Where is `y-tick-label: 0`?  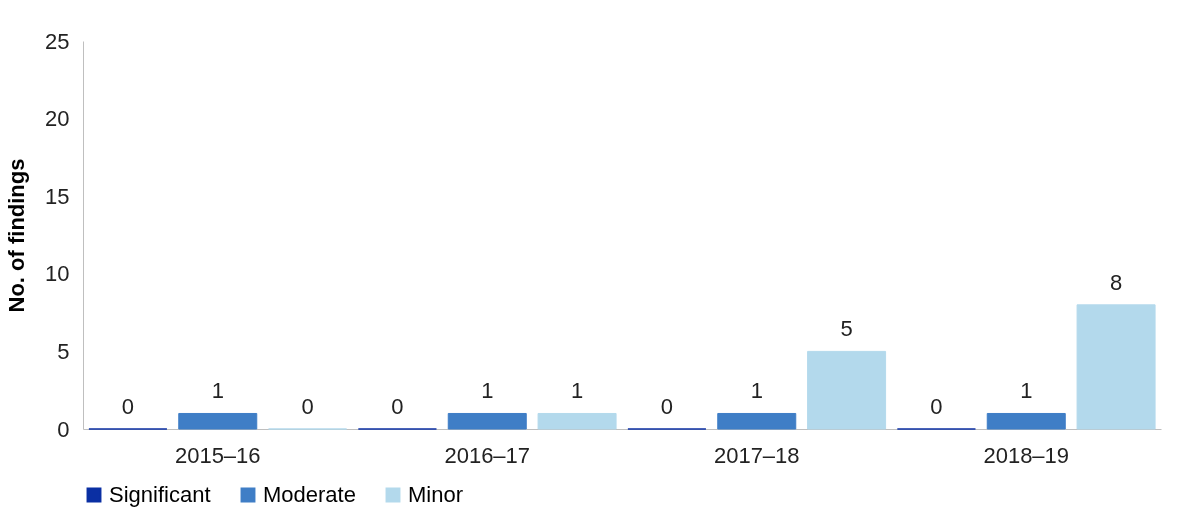
y-tick-label: 0 is located at coordinates (63, 429).